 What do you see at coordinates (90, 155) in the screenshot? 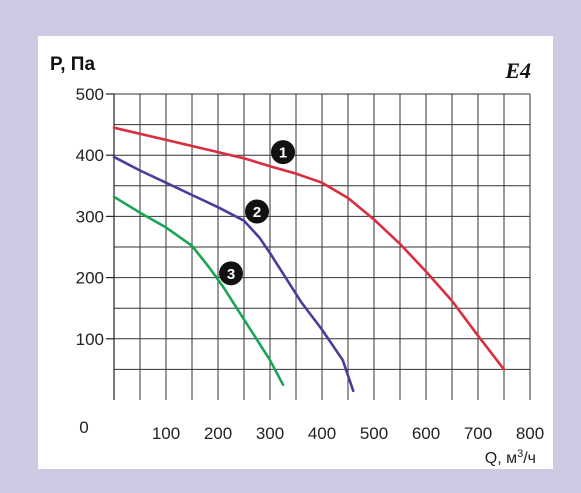
I see `y-tick-label: 400` at bounding box center [90, 155].